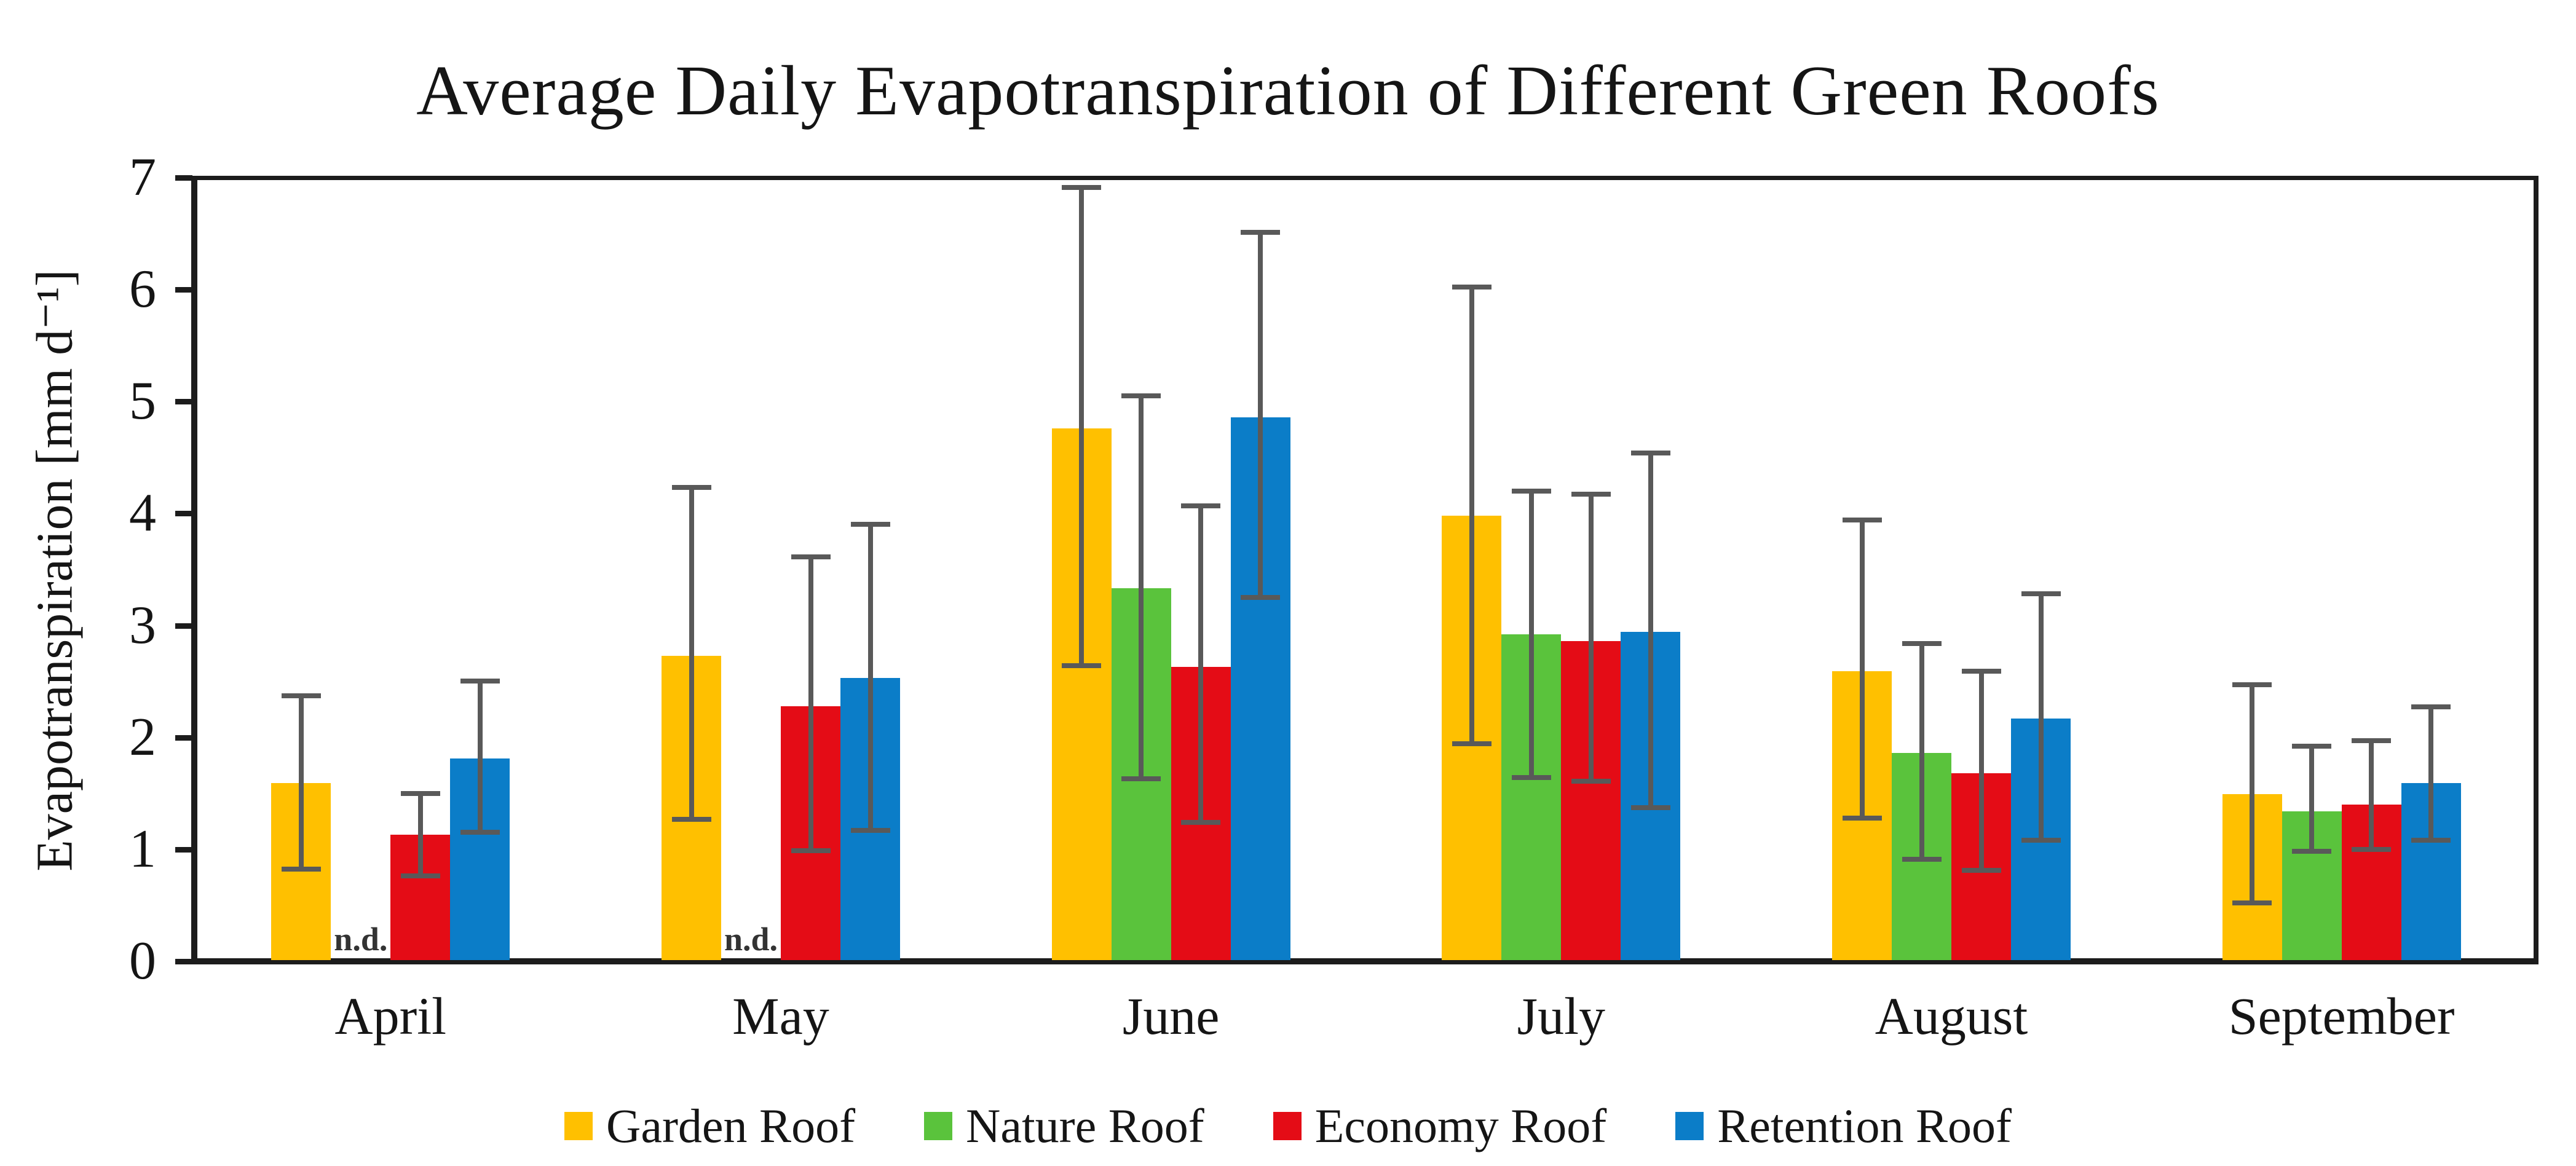 Image resolution: width=2576 pixels, height=1166 pixels. I want to click on error-bar-nature-roof-august, so click(1922, 751).